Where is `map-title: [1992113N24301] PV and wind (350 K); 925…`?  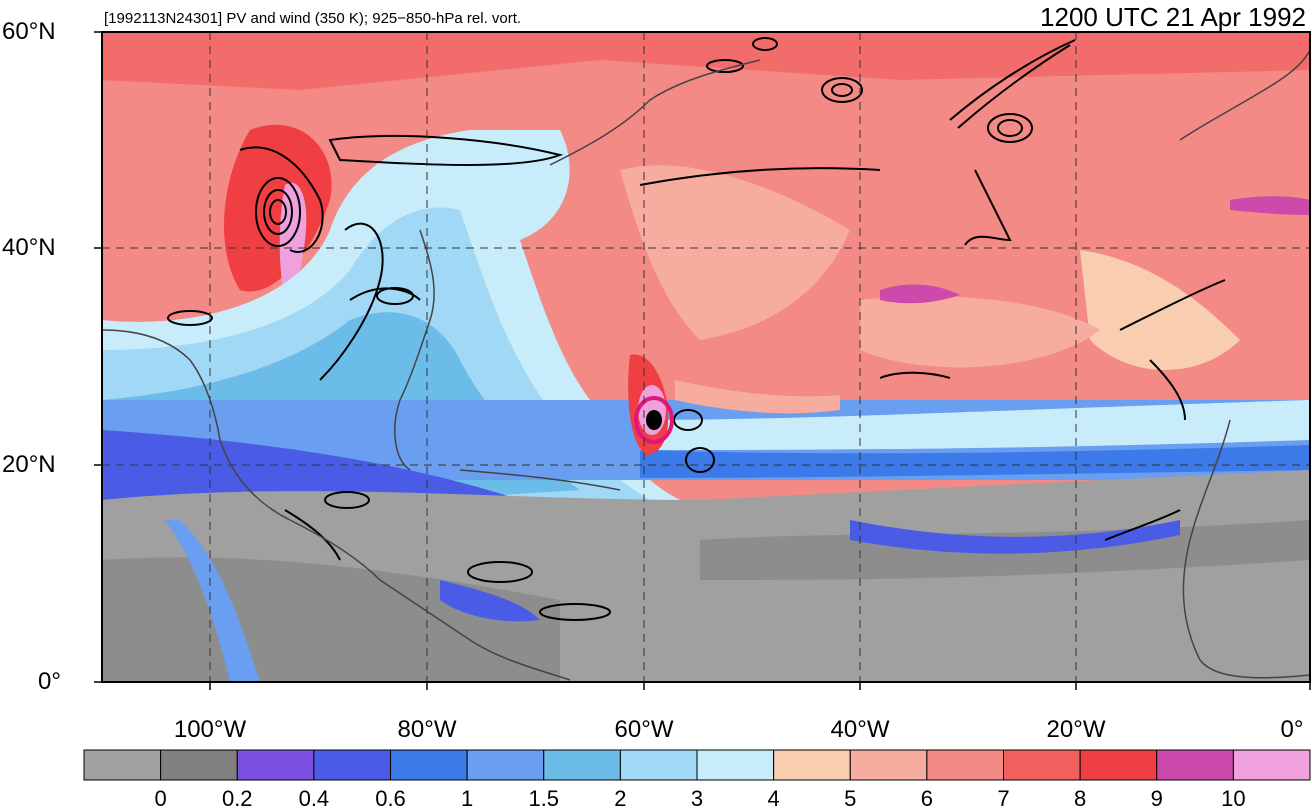
map-title: [1992113N24301] PV and wind (350 K); 925… is located at coordinates (313, 18).